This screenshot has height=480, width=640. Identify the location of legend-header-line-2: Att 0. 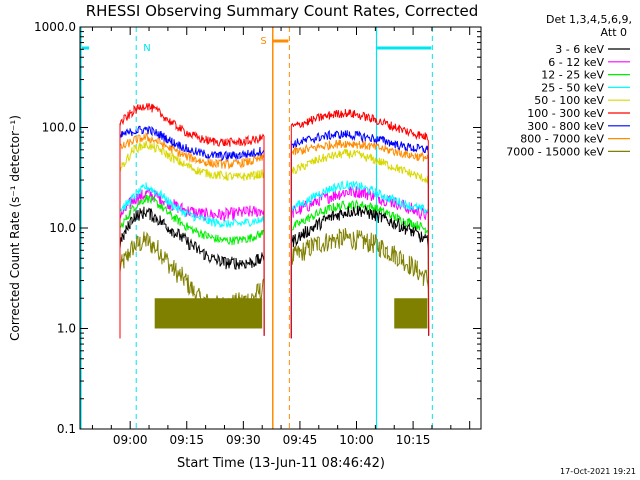
(614, 32).